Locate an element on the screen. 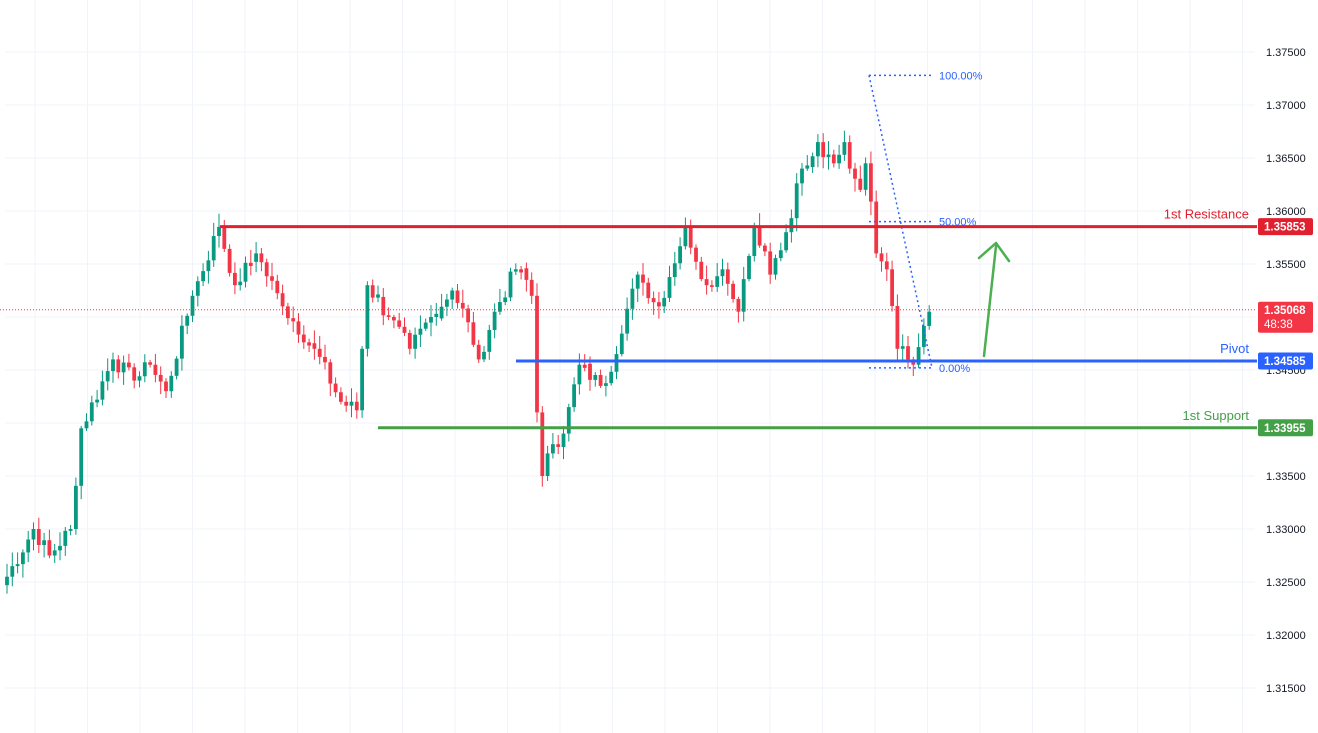  fibonacci-retracement: 100.00% 50.00% 0.00% is located at coordinates (925, 222).